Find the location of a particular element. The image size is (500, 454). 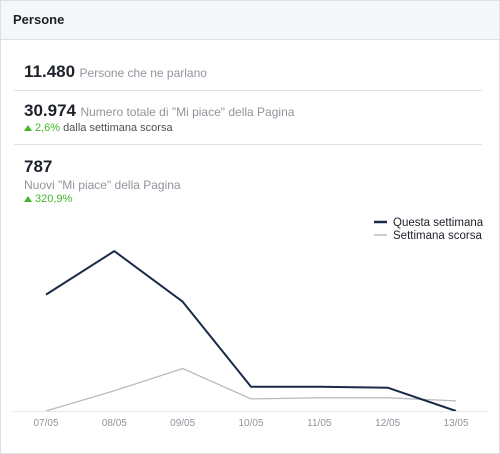

stat-talking-about: 11.480 Persone che ne parlano is located at coordinates (115, 72).